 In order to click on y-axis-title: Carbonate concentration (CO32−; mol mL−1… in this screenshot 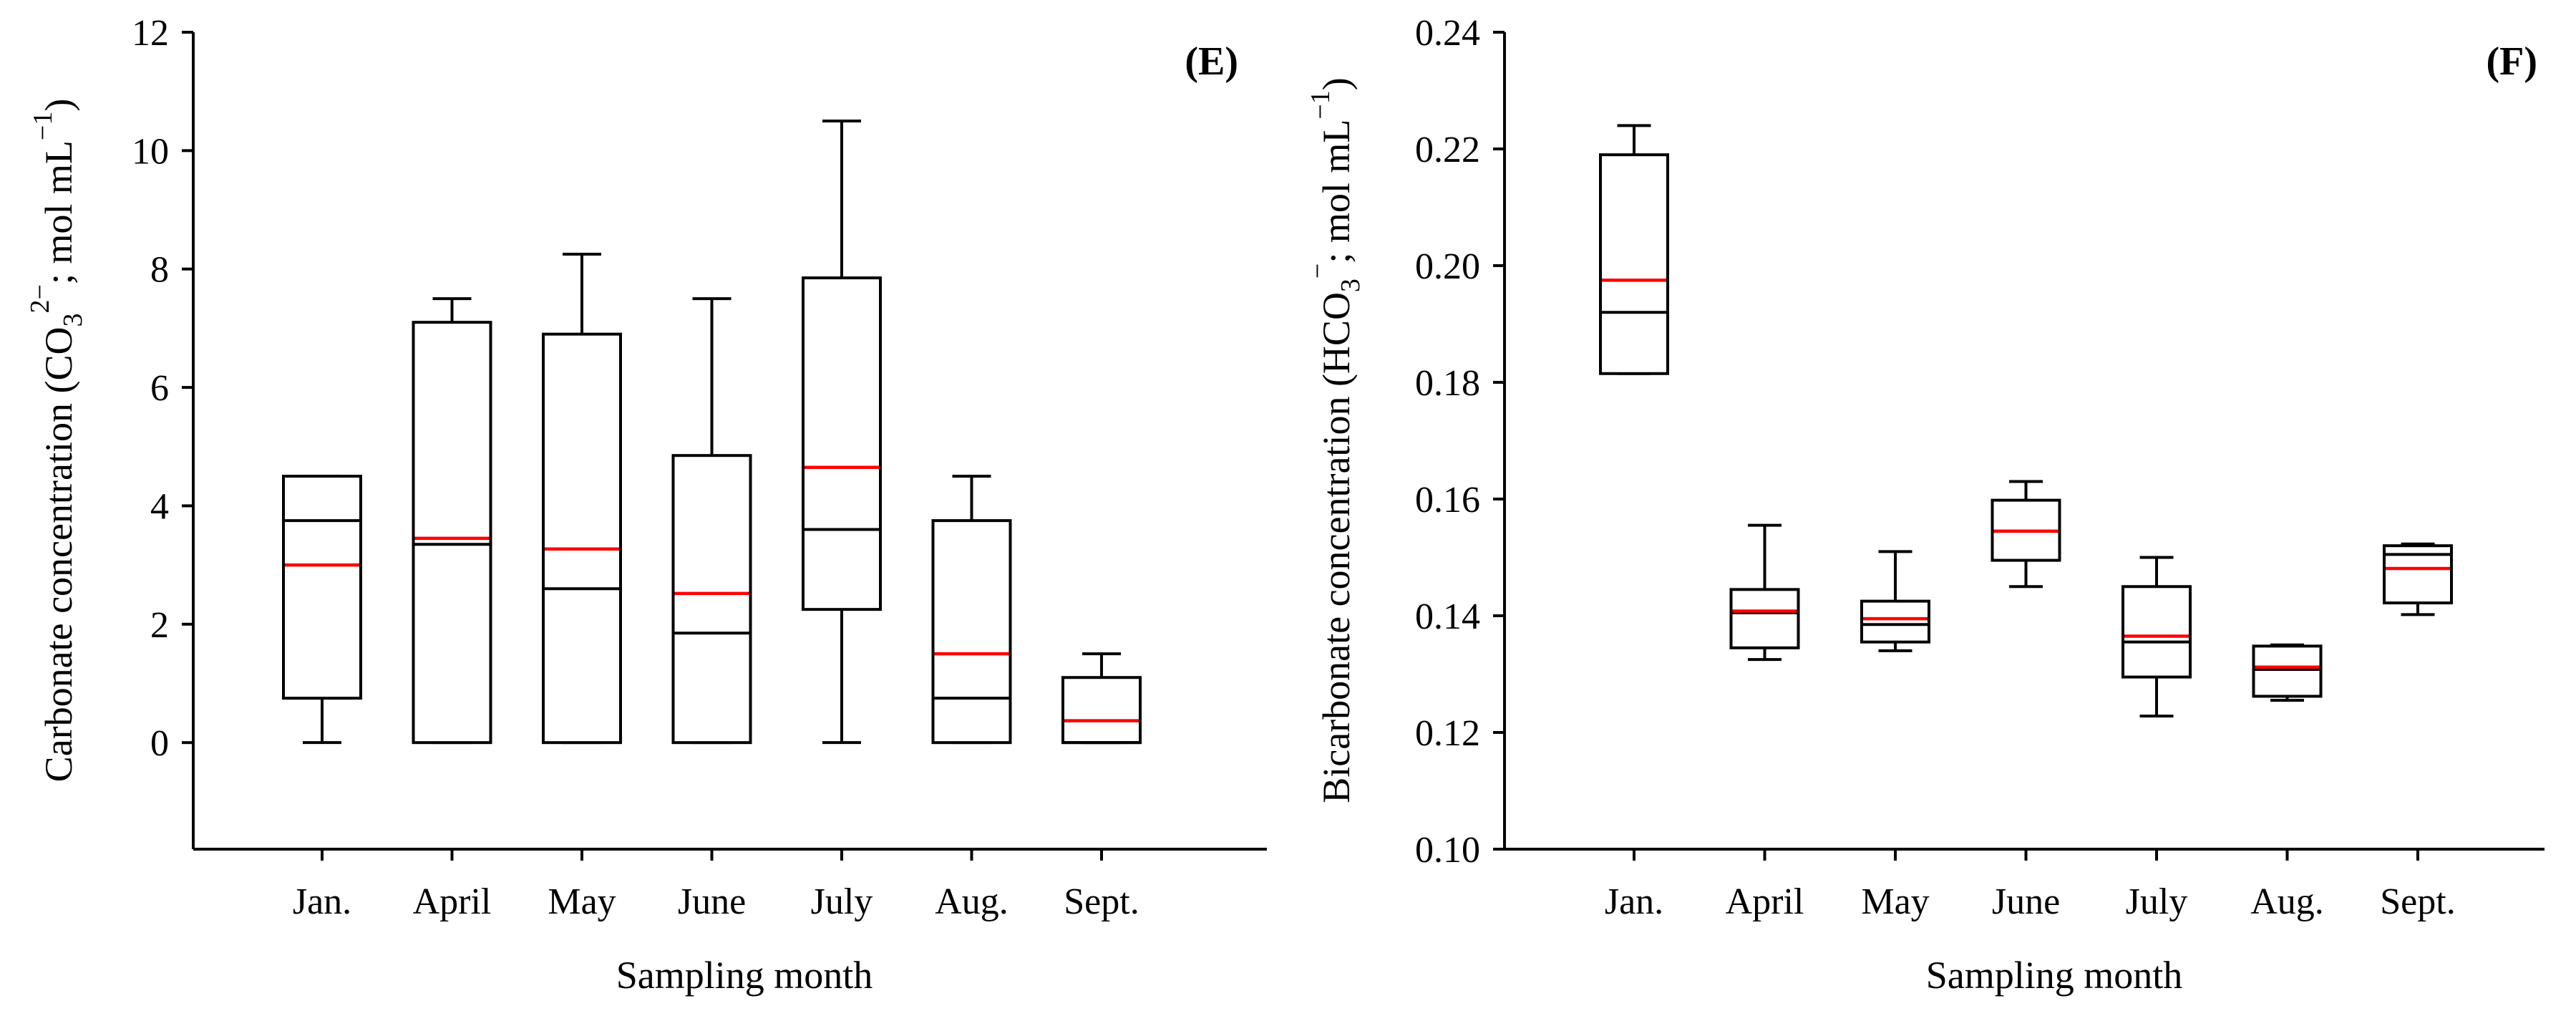, I will do `click(56, 441)`.